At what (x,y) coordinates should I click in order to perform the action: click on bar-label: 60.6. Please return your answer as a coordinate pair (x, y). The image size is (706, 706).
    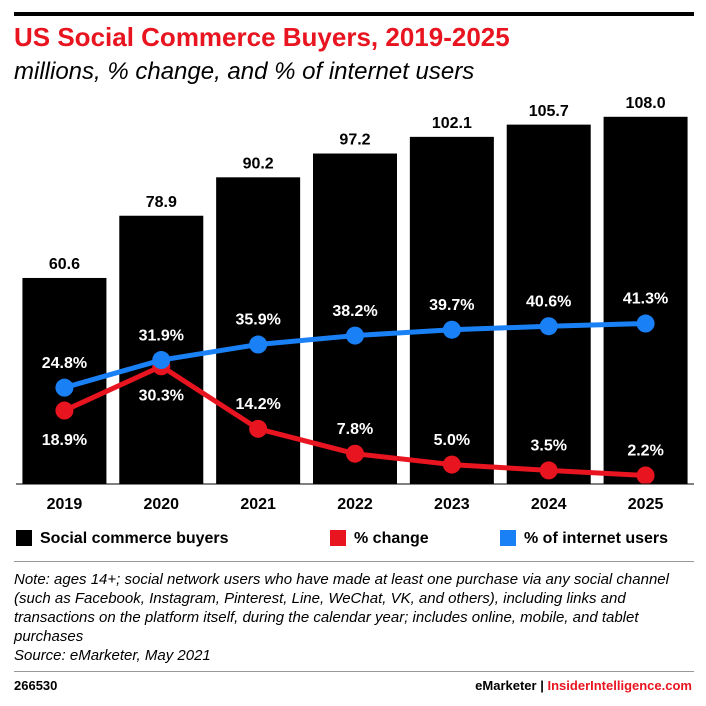
    Looking at the image, I should click on (64, 264).